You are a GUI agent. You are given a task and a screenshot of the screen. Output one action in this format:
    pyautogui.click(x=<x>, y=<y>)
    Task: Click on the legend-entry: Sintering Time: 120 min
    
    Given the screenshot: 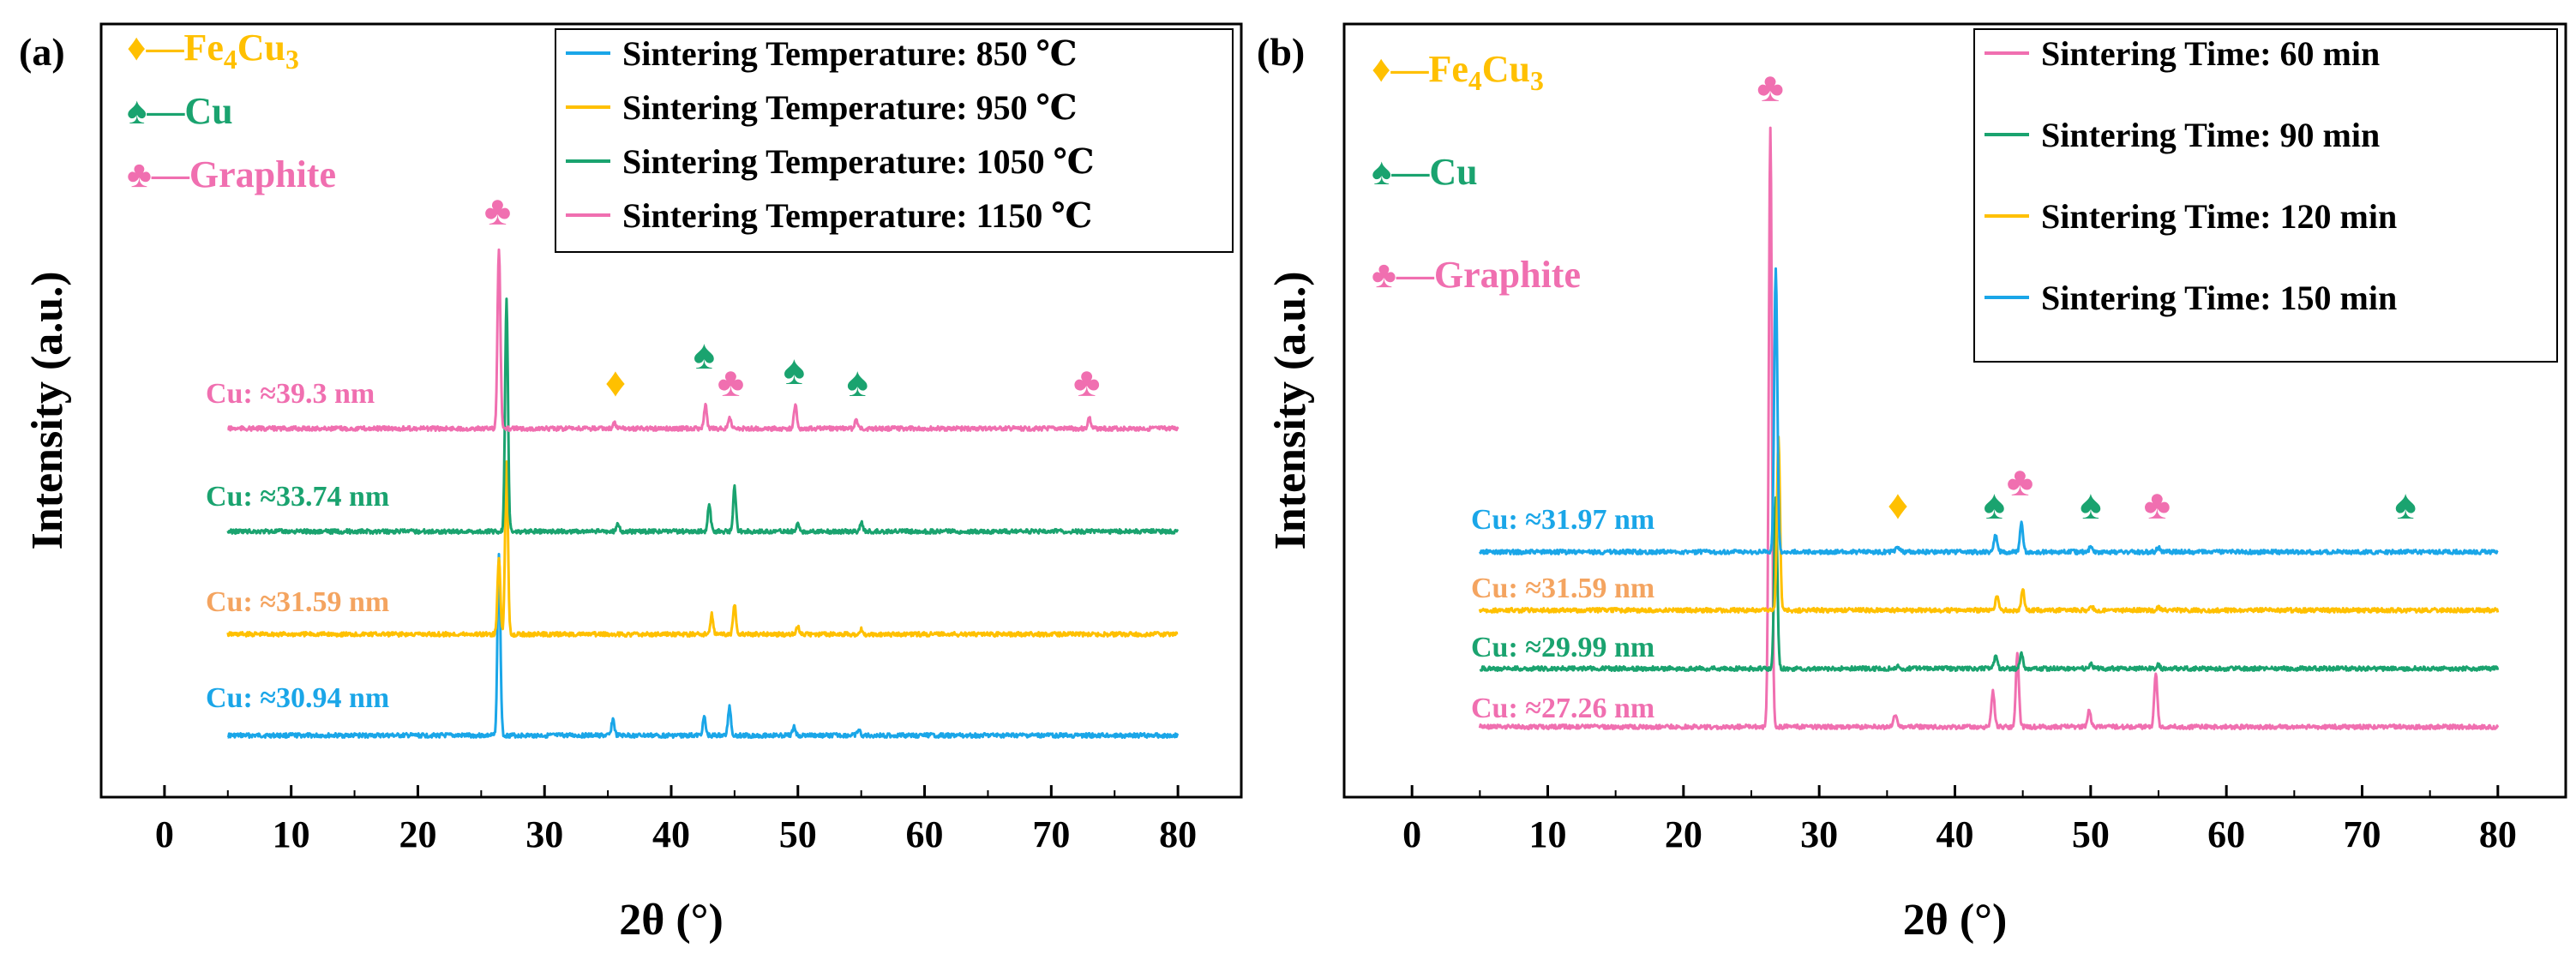 What is the action you would take?
    pyautogui.click(x=2219, y=216)
    